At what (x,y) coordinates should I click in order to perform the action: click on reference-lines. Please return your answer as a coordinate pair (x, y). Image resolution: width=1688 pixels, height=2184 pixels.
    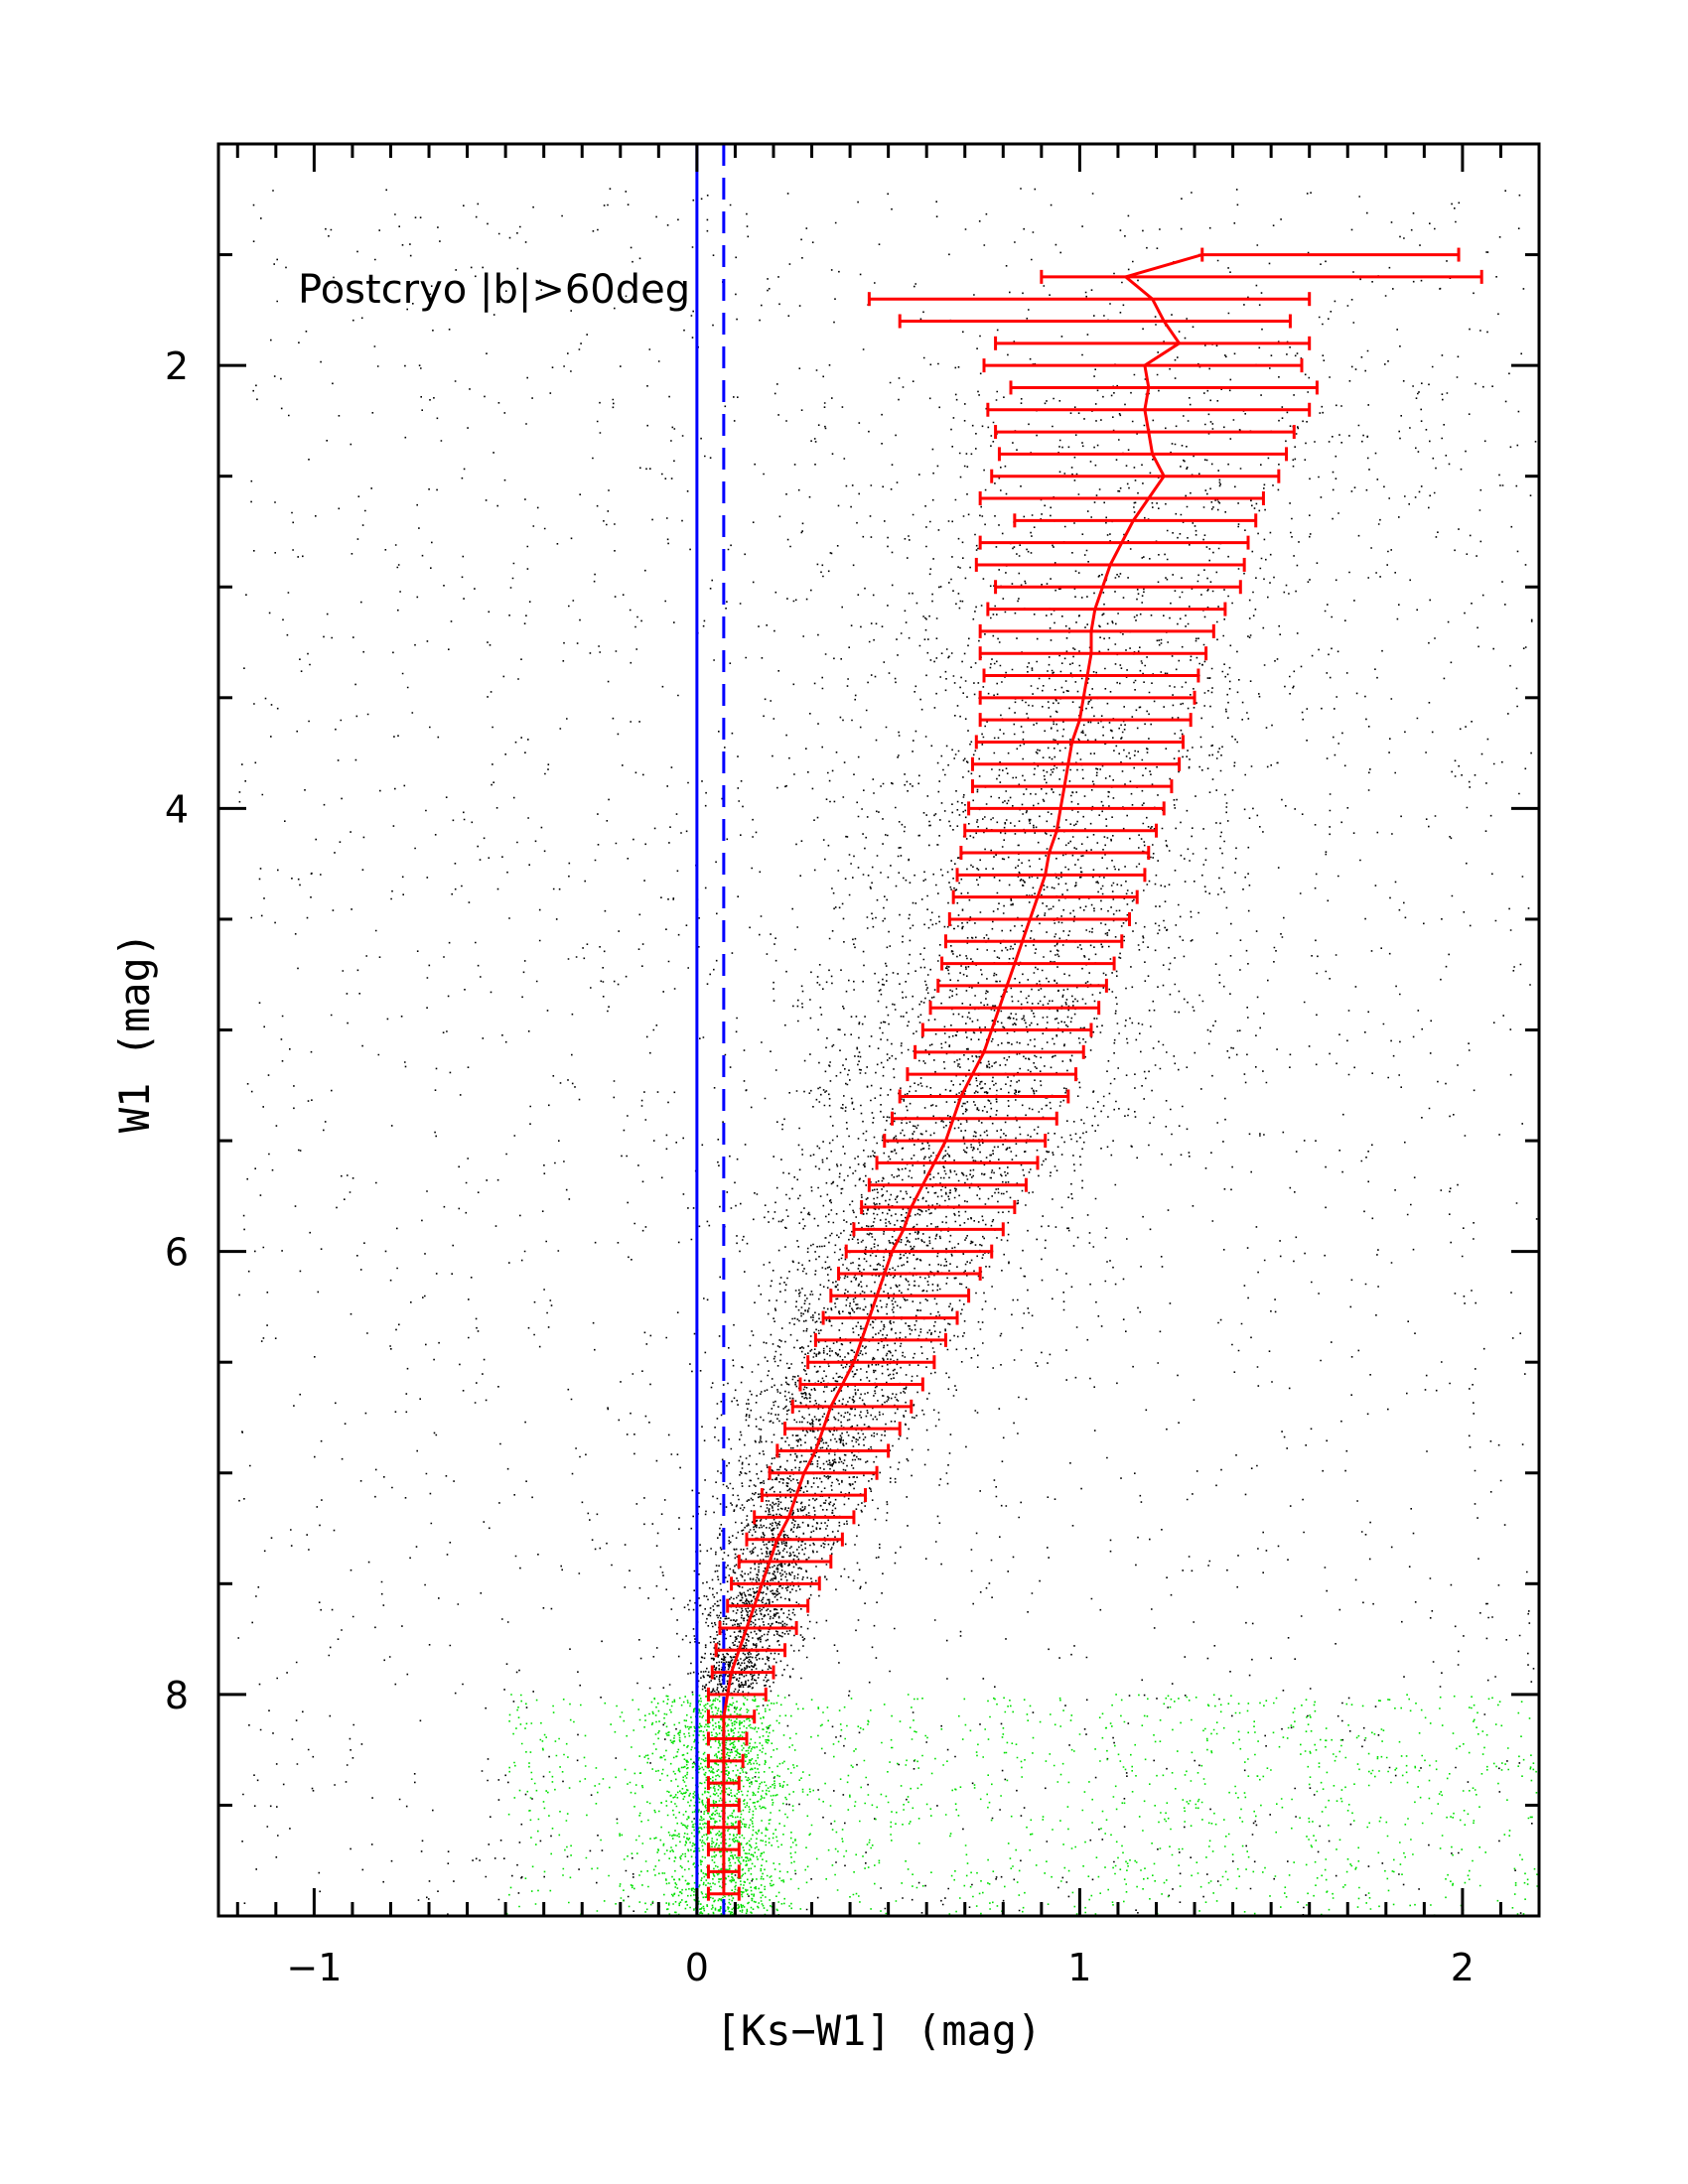
    Looking at the image, I should click on (710, 1030).